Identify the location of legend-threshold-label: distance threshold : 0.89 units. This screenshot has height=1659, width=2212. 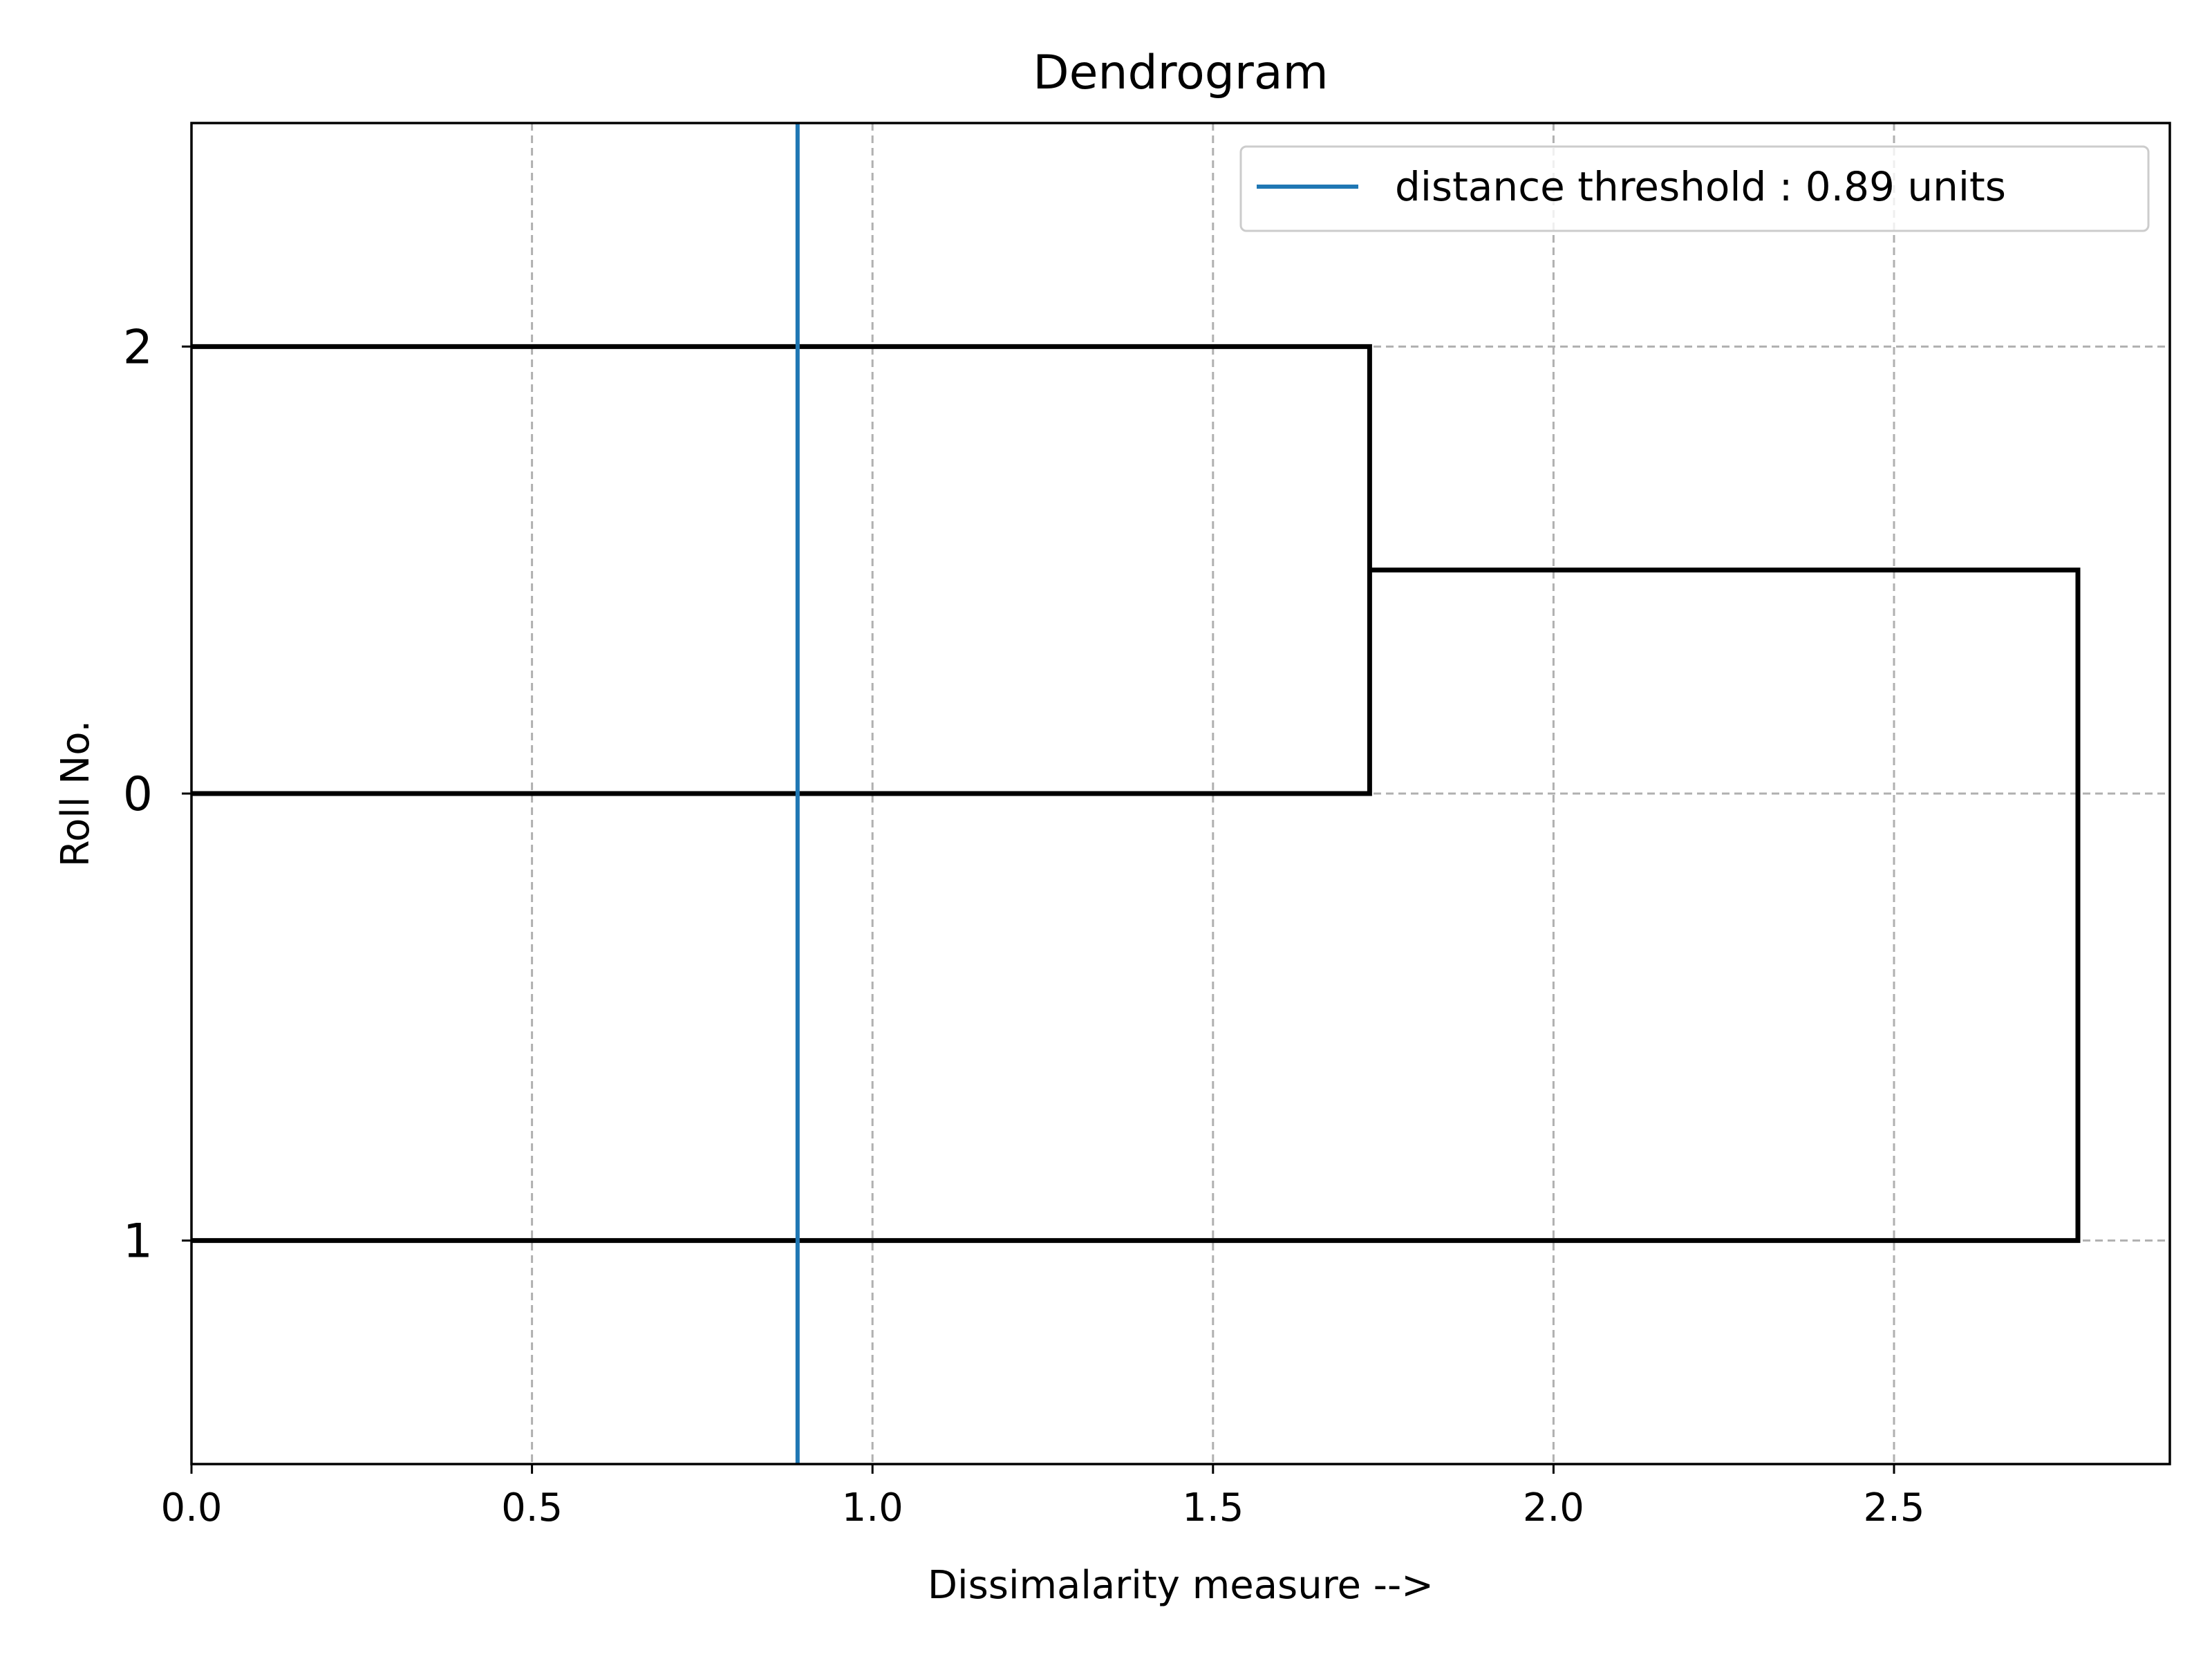
(1700, 187).